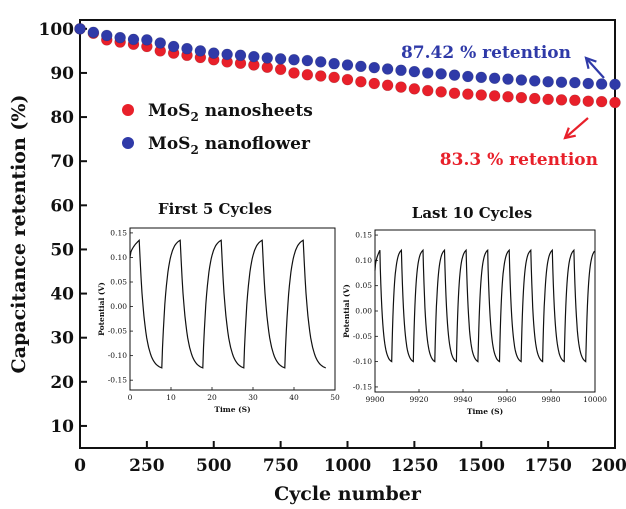  I want to click on annotation-nanoflower: 87.42 % retention, so click(486, 53).